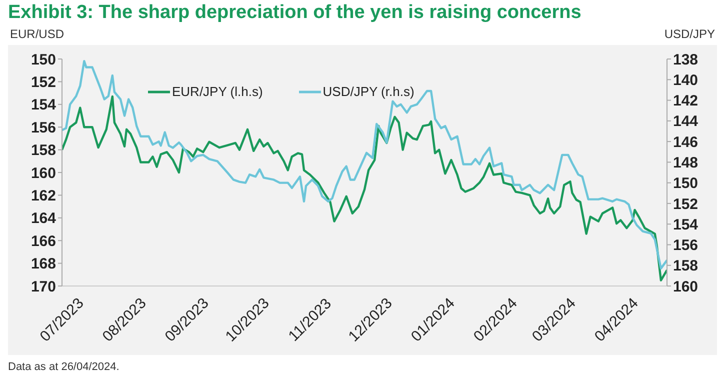 The height and width of the screenshot is (383, 725). Describe the element at coordinates (37, 34) in the screenshot. I see `y-axis-title: EUR/USD` at that location.